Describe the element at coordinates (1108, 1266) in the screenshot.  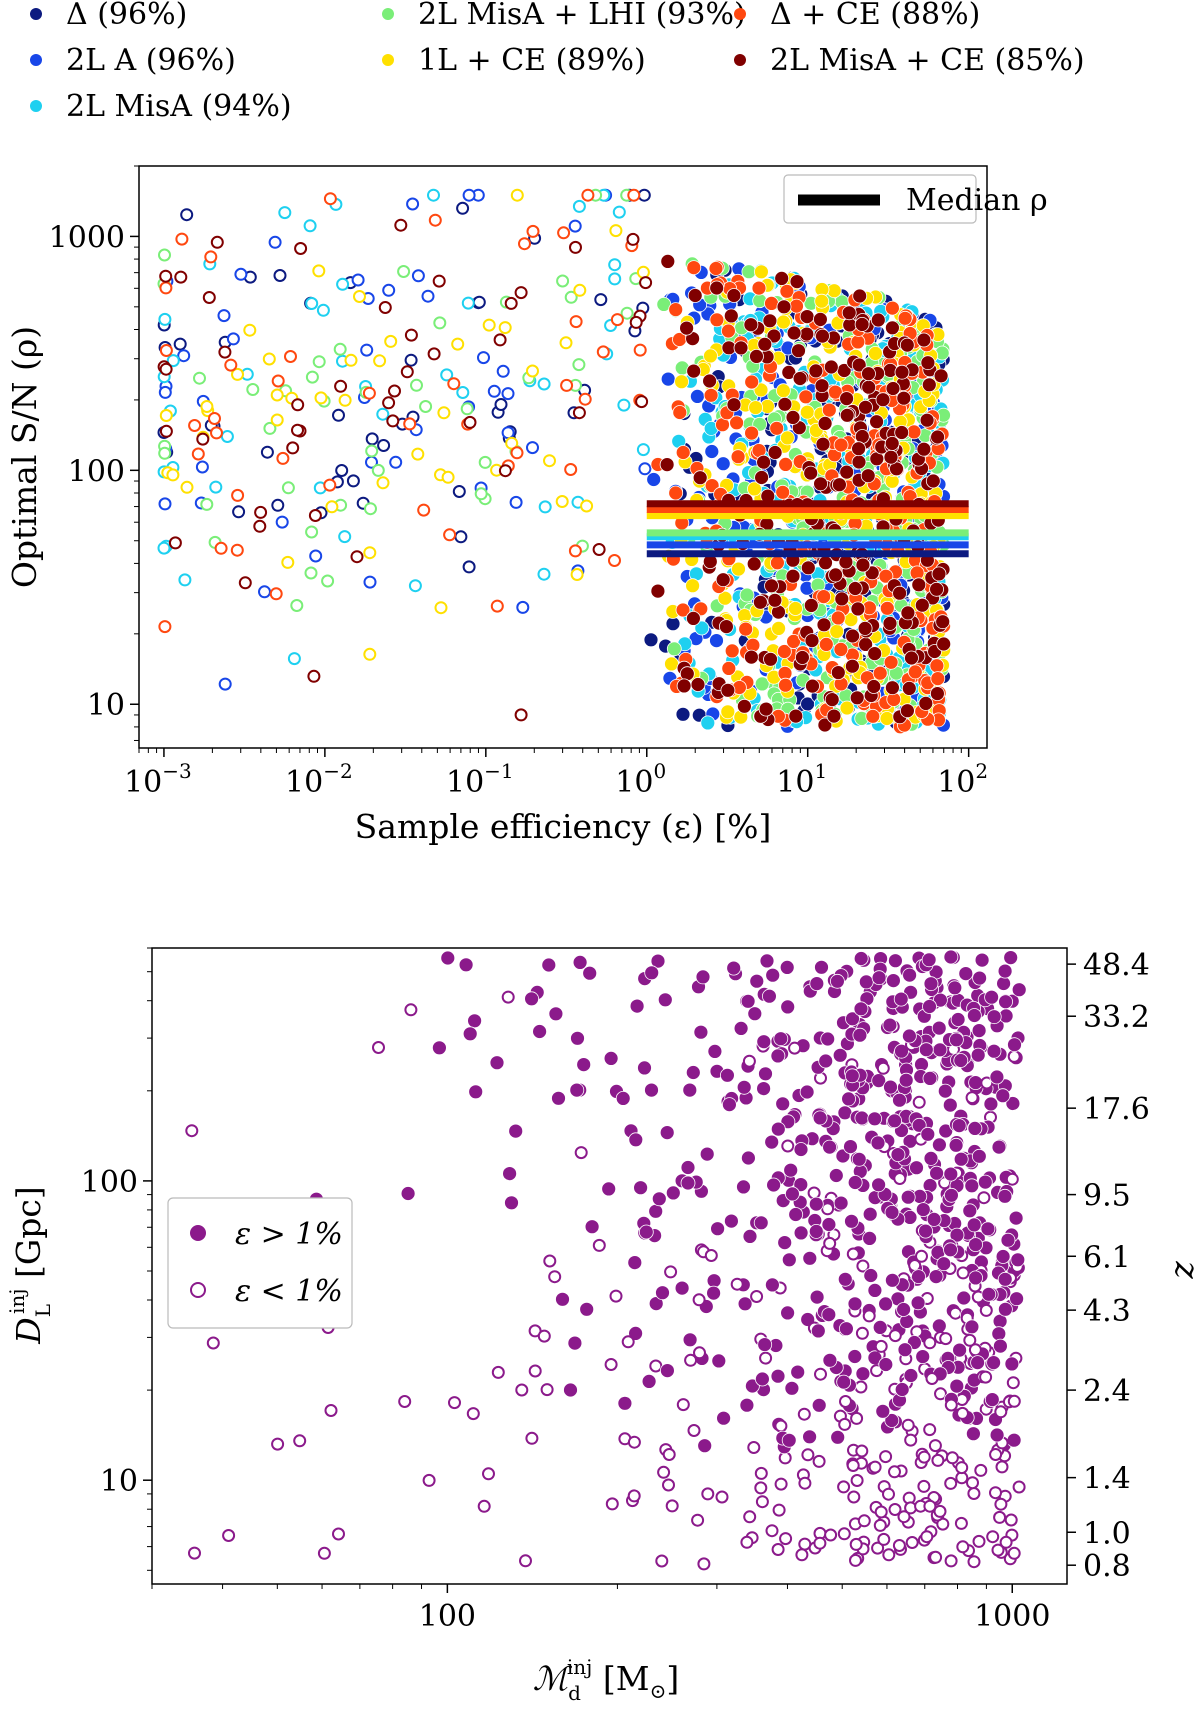
I see `redshift-ticks: 48.4 33.2 17.6 9.5 6.1 4.3 2.4 1.4 1.00.8` at that location.